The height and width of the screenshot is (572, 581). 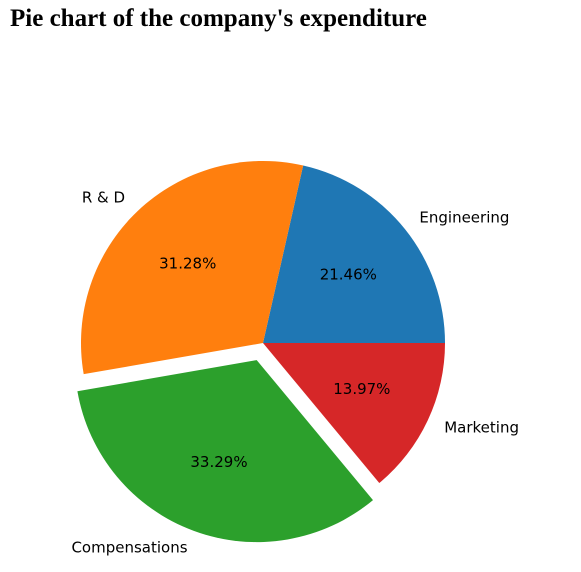 I want to click on percent-label: 31.28%, so click(x=187, y=263).